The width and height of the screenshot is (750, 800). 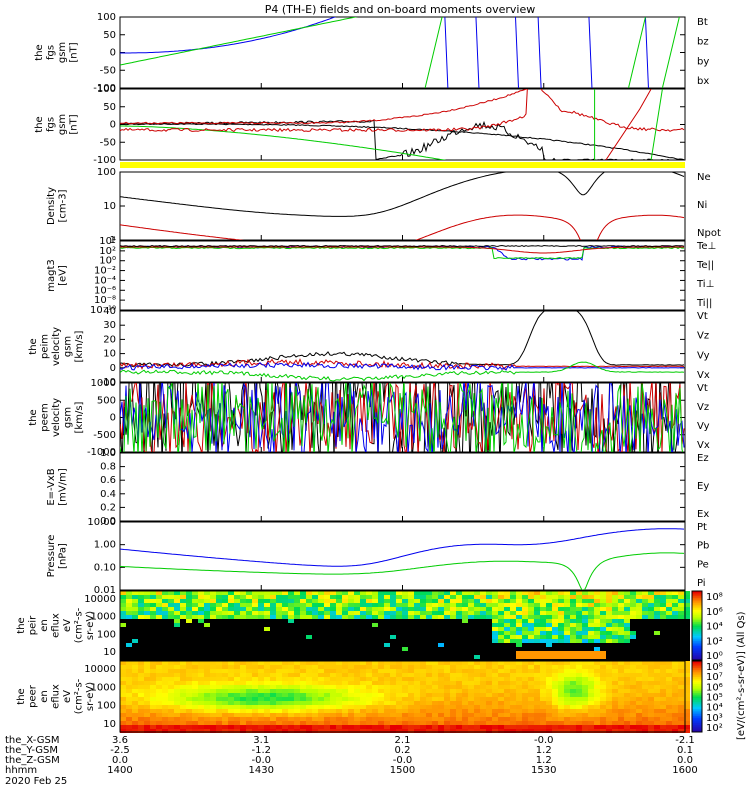 What do you see at coordinates (74, 52) in the screenshot?
I see `fgs-ylabel: [nT]` at bounding box center [74, 52].